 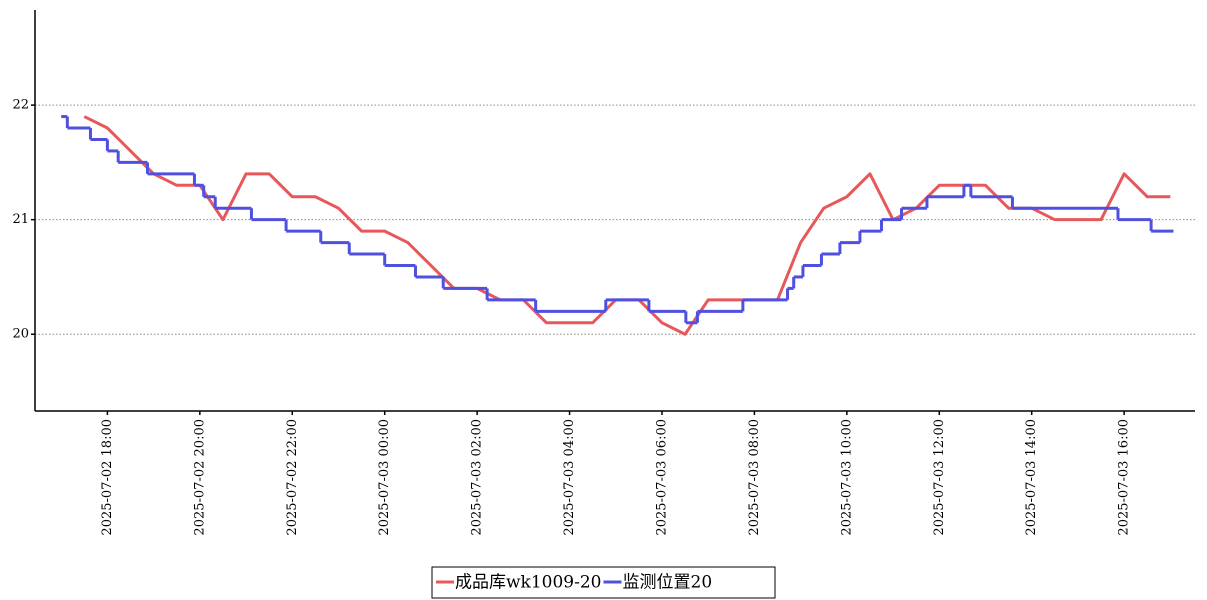 I want to click on x-tick-label: 2025-07-02 18:00, so click(x=107, y=477).